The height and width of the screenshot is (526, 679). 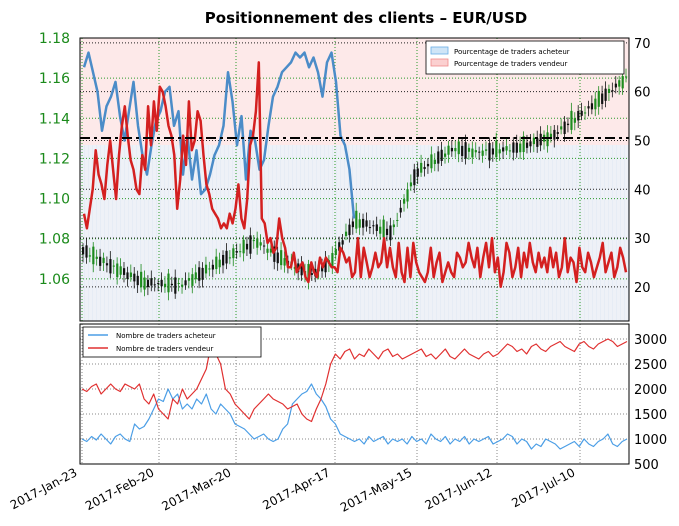 What do you see at coordinates (196, 489) in the screenshot?
I see `x-label-2: 2017-Mar-20` at bounding box center [196, 489].